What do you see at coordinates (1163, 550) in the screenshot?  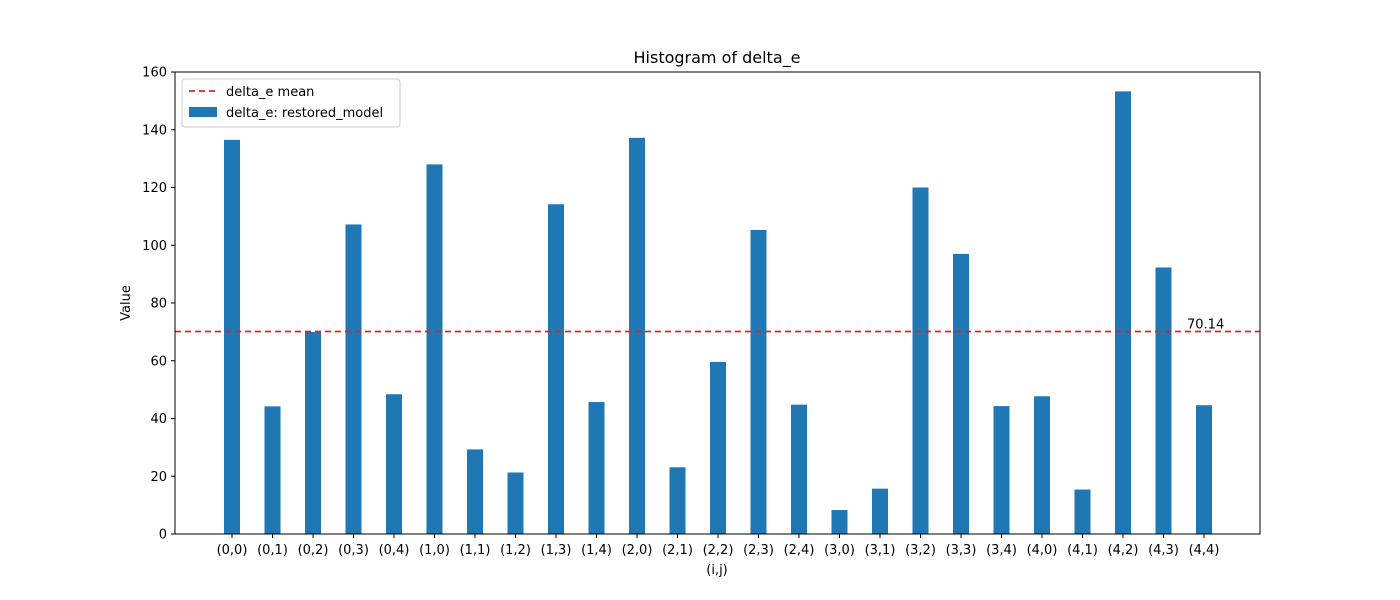 I see `x-tick-label: (4,3)` at bounding box center [1163, 550].